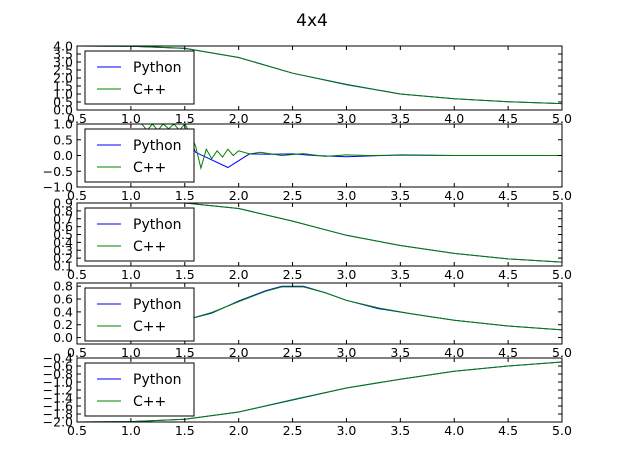 The width and height of the screenshot is (625, 469). Describe the element at coordinates (373, 148) in the screenshot. I see `series-line-python` at that location.